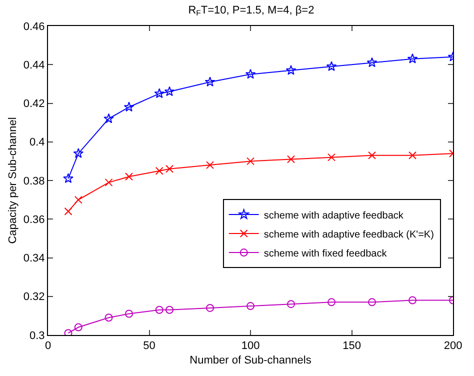 The height and width of the screenshot is (376, 474). Describe the element at coordinates (37, 336) in the screenshot. I see `y-tick-label: 0.3` at that location.